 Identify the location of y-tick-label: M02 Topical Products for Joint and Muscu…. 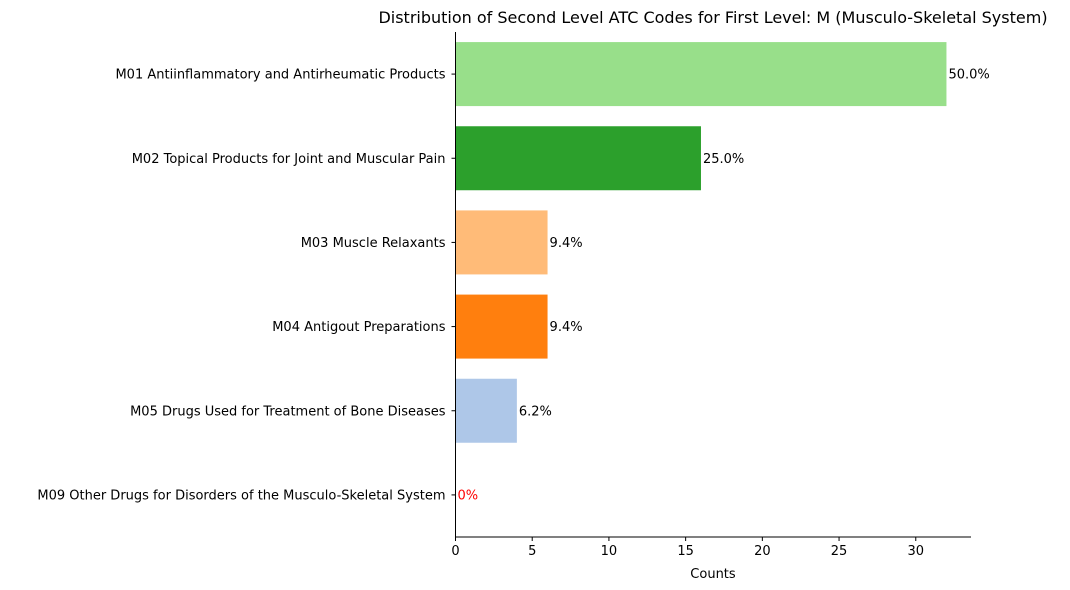
(289, 159).